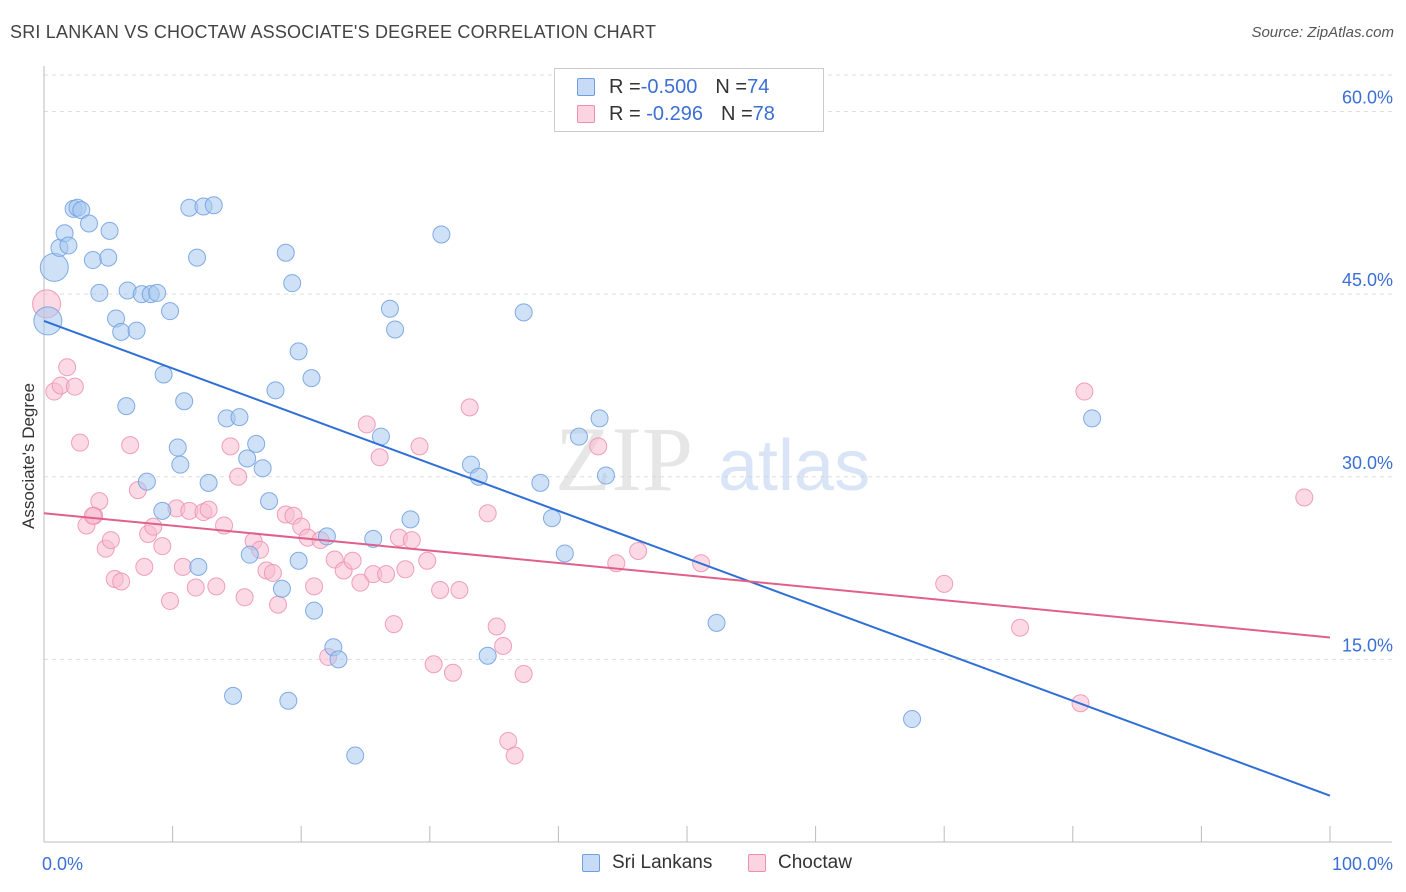 This screenshot has width=1406, height=892. I want to click on y-tick-label: 30.0%, so click(1367, 463).